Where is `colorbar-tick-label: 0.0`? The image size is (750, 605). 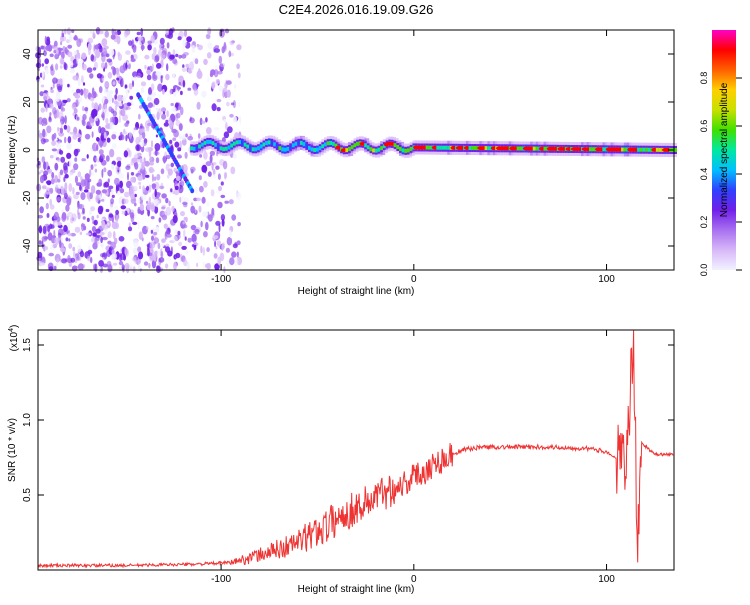 colorbar-tick-label: 0.0 is located at coordinates (704, 270).